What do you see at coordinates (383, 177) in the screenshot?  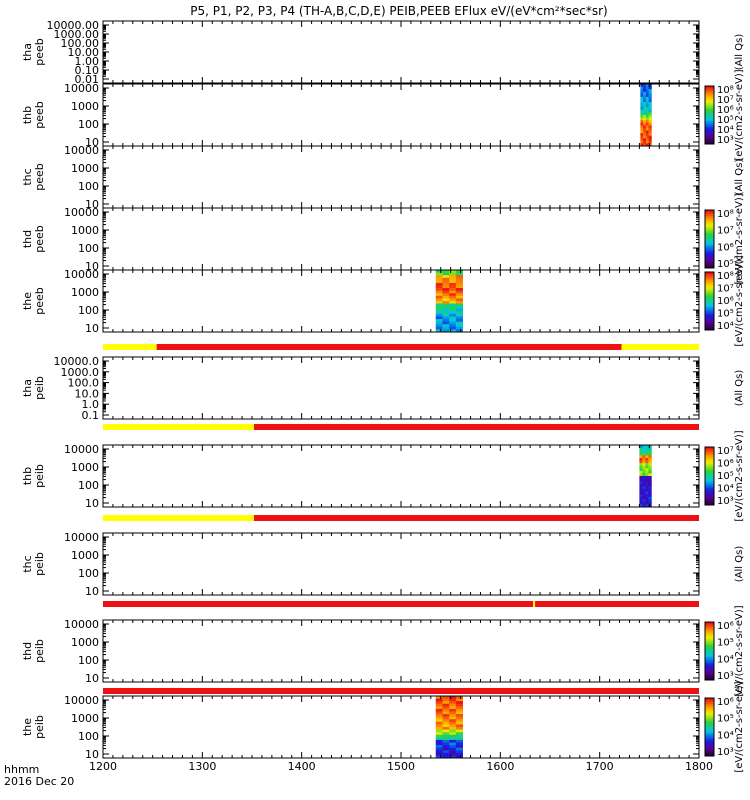 I see `panel-thc-peeb: 10000 1000 100 10 thc peeb (All Qs)` at bounding box center [383, 177].